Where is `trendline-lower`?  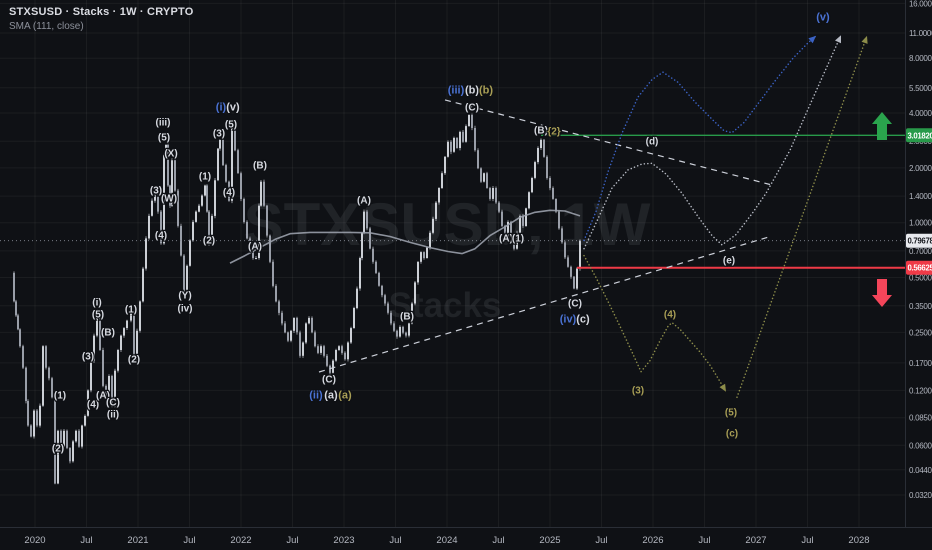 trendline-lower is located at coordinates (545, 304).